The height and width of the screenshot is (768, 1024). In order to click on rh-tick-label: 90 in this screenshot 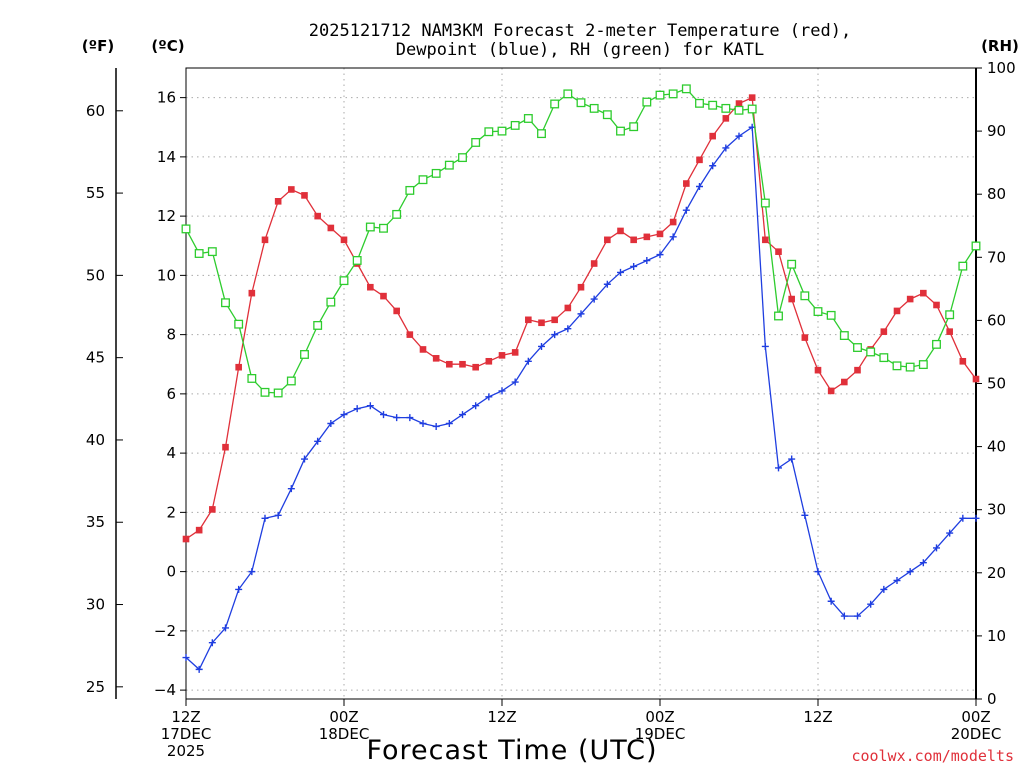, I will do `click(996, 131)`.